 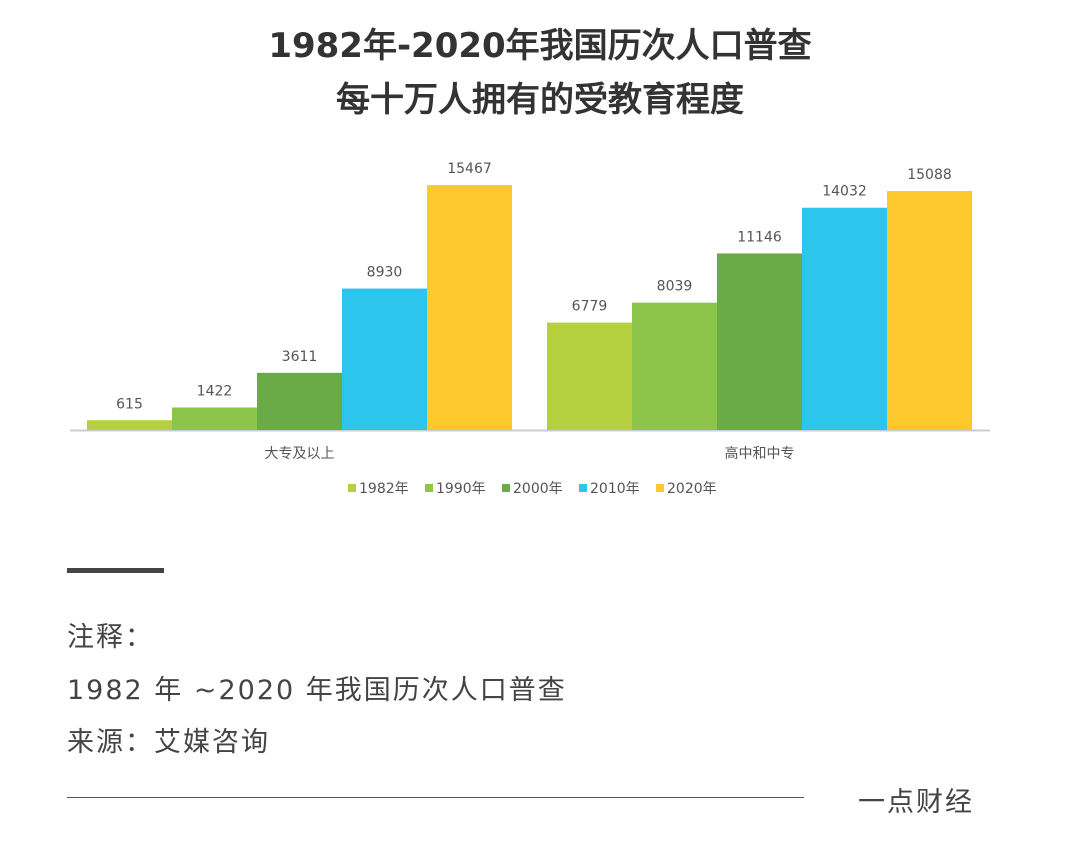 I want to click on chart-subtitle: 每十万人拥有的受教育程度, so click(x=540, y=100).